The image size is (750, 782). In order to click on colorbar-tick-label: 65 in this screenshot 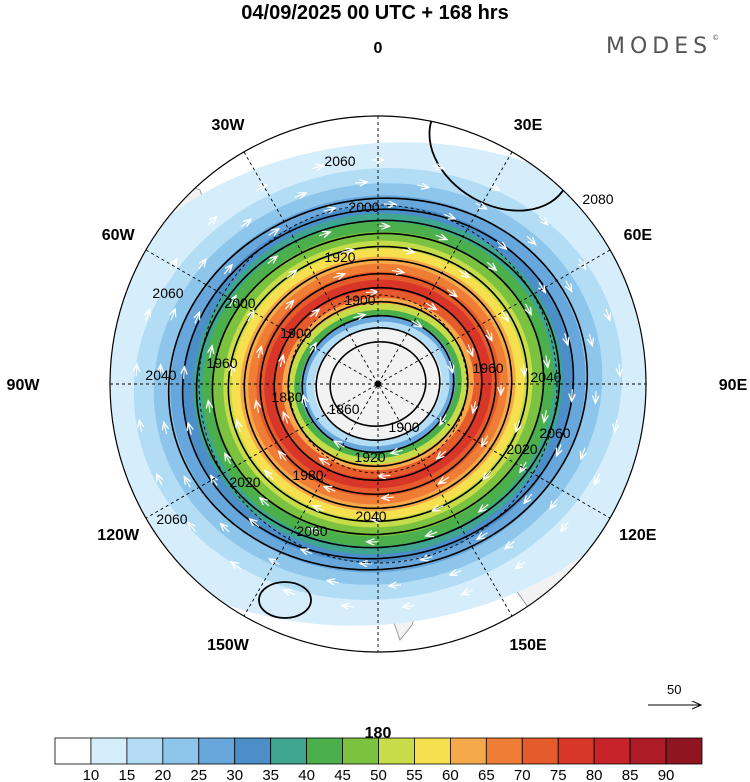, I will do `click(486, 774)`.